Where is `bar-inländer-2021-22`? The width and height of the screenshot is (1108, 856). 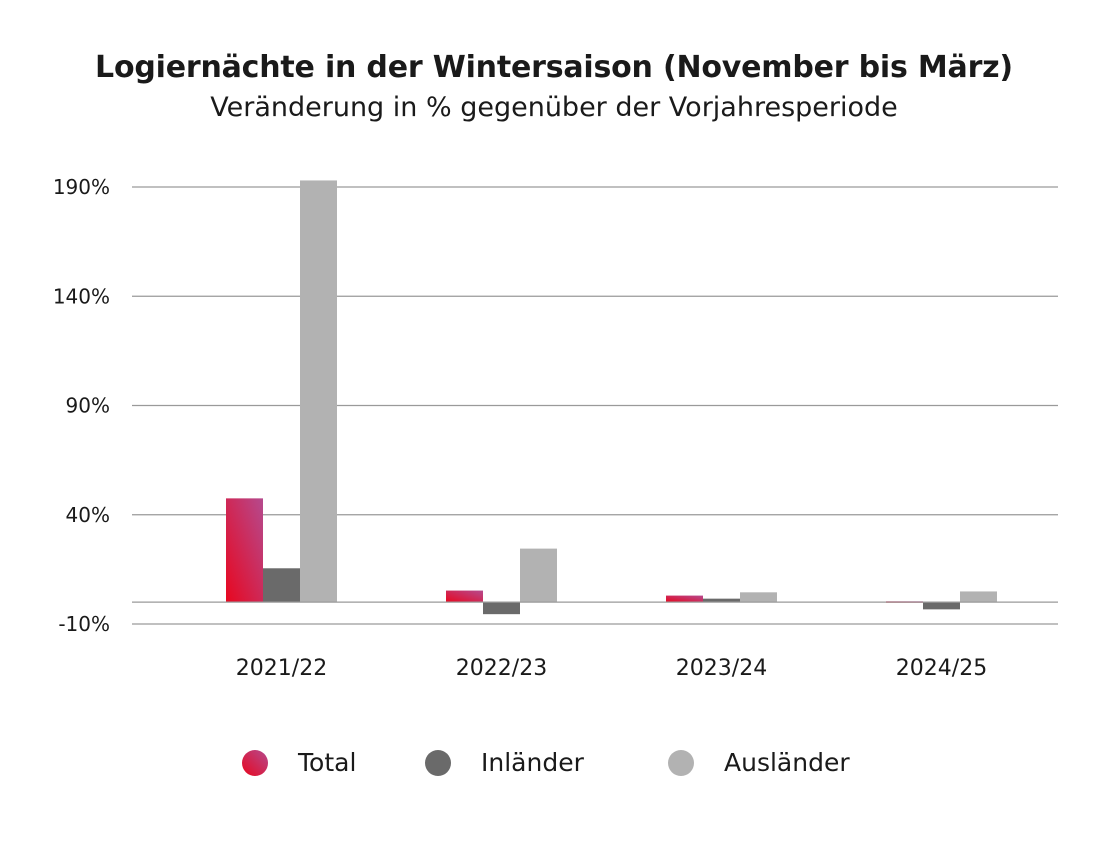
bar-inländer-2021-22 is located at coordinates (281, 585).